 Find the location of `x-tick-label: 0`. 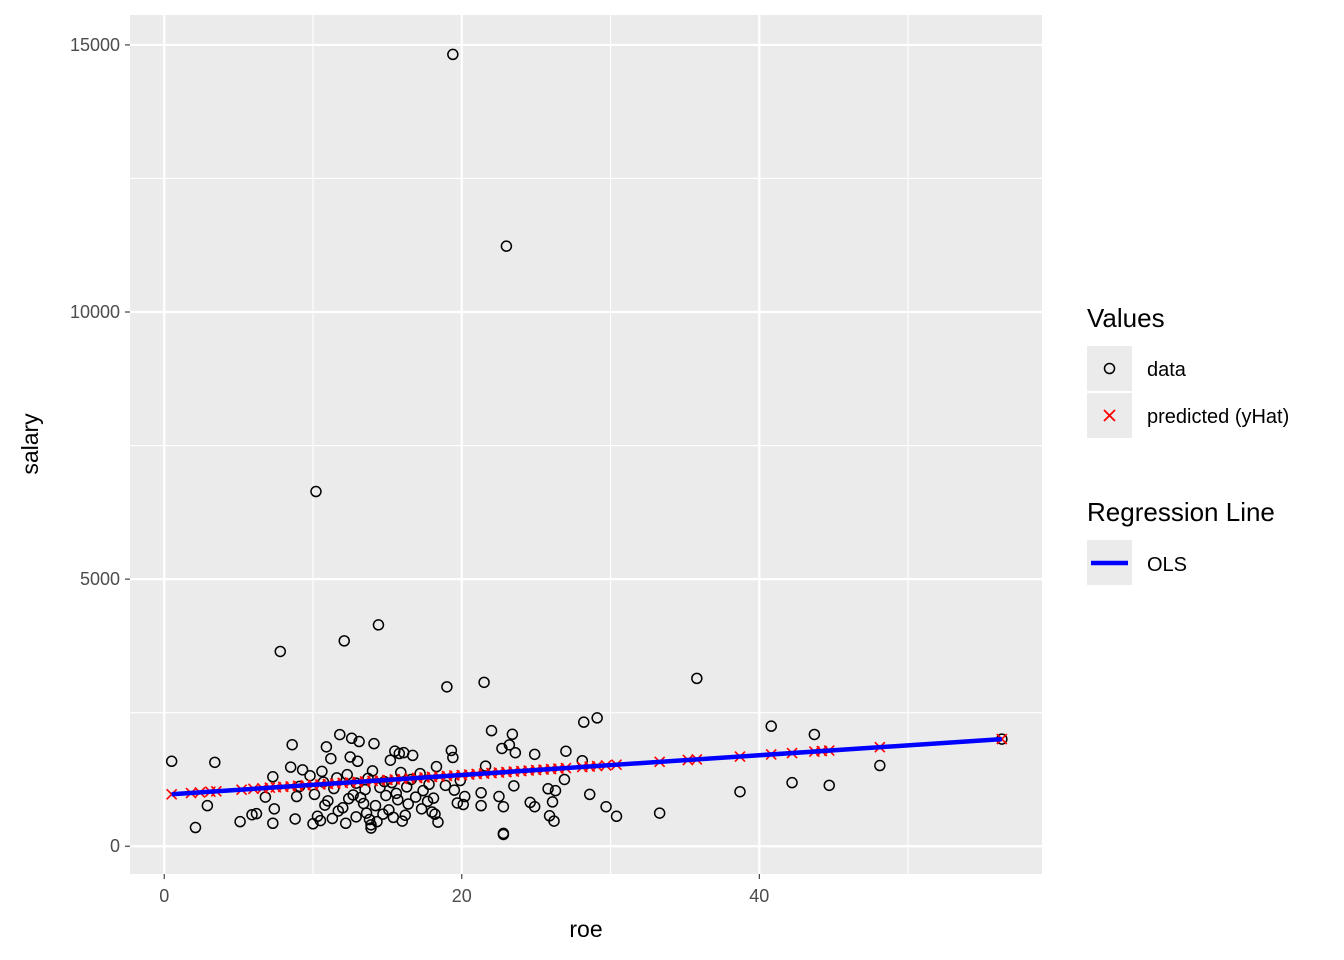

x-tick-label: 0 is located at coordinates (164, 896).